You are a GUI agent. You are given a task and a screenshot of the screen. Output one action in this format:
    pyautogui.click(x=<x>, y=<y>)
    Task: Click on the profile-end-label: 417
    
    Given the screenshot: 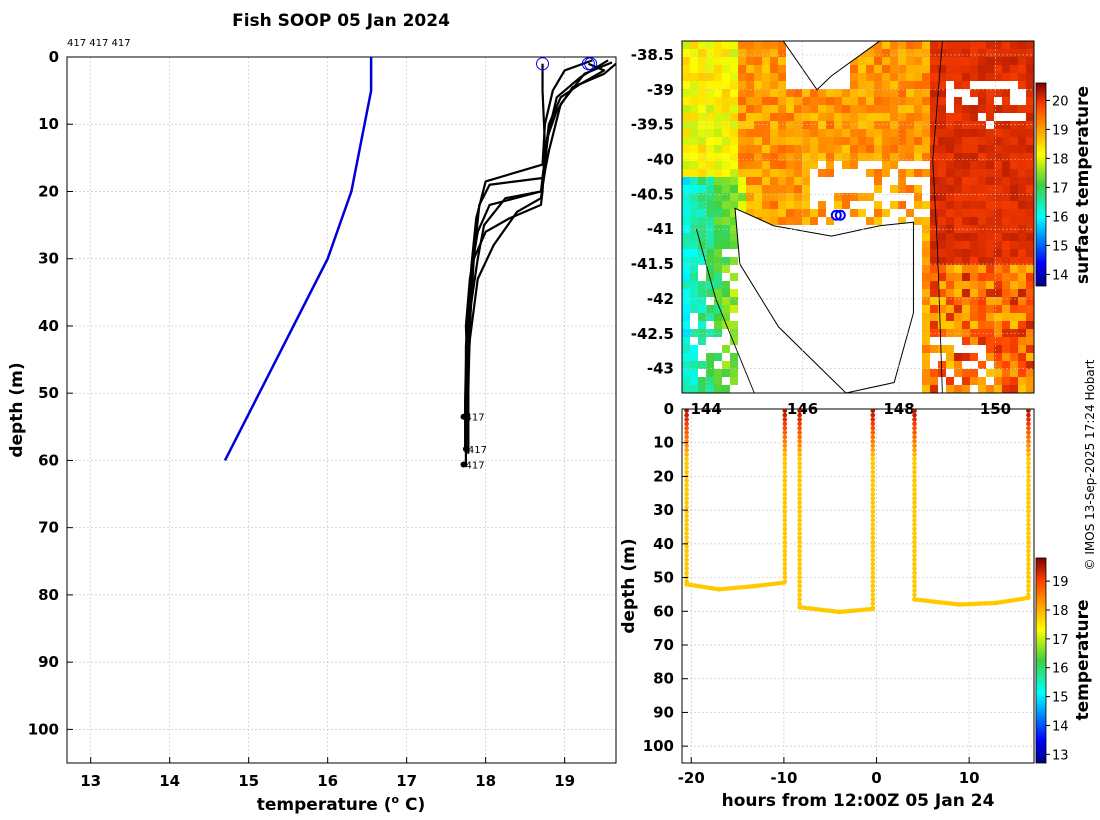 What is the action you would take?
    pyautogui.click(x=475, y=418)
    